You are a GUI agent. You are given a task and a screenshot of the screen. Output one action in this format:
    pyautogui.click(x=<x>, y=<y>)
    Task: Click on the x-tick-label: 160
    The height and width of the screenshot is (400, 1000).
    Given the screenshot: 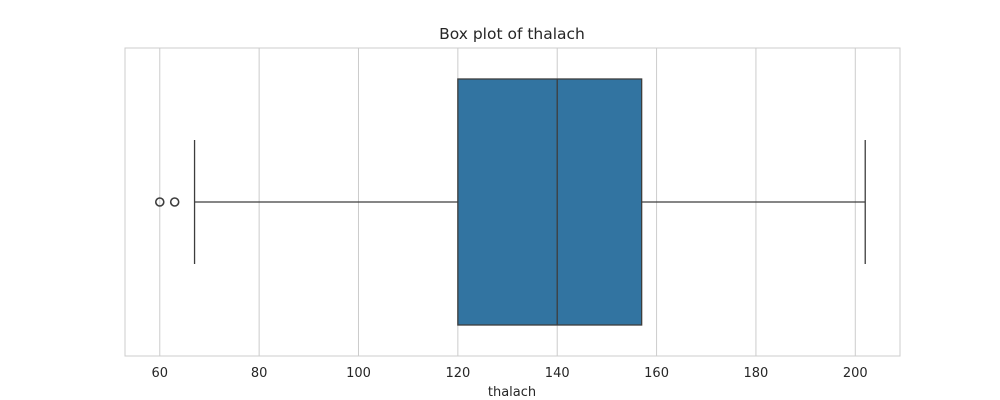 What is the action you would take?
    pyautogui.click(x=656, y=373)
    